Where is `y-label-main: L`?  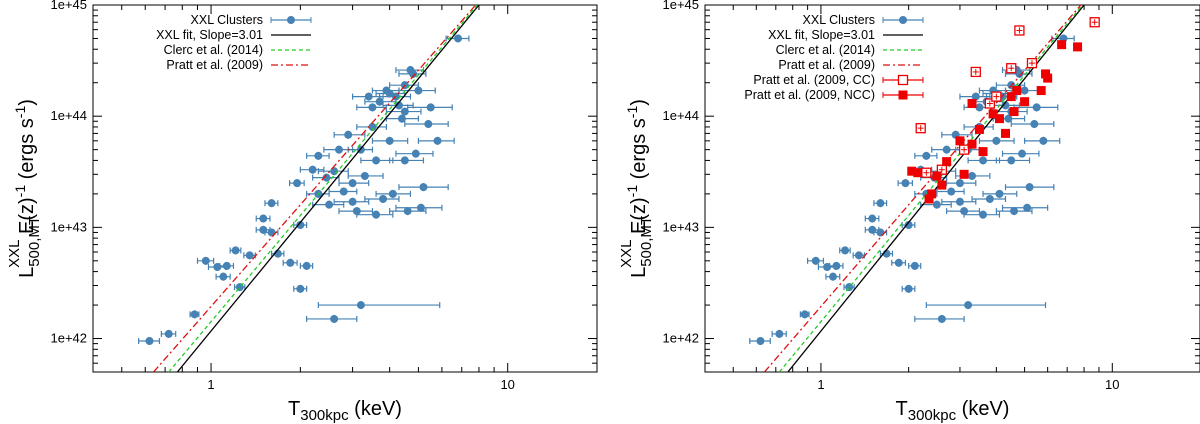
y-label-main: L is located at coordinates (27, 272).